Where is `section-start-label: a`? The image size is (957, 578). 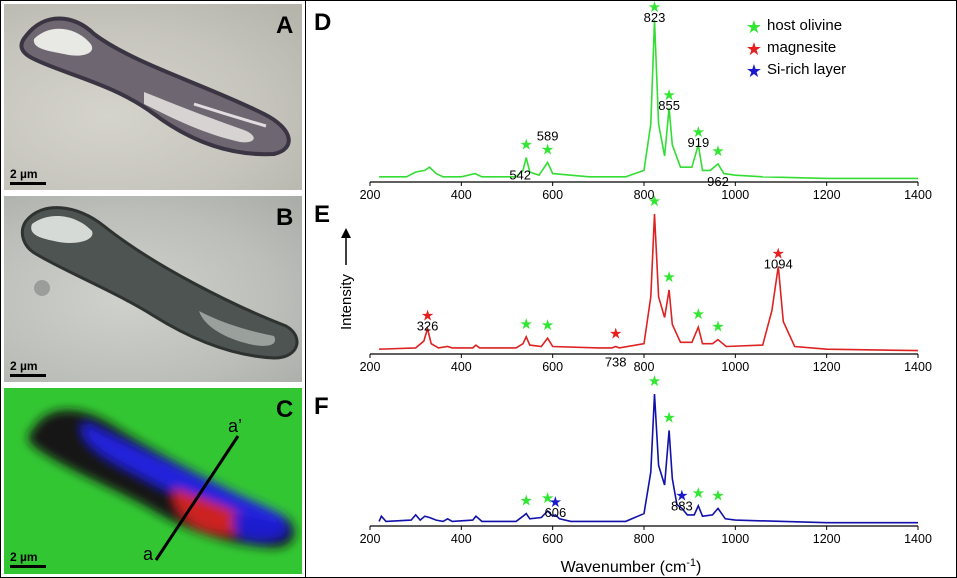
section-start-label: a is located at coordinates (148, 554).